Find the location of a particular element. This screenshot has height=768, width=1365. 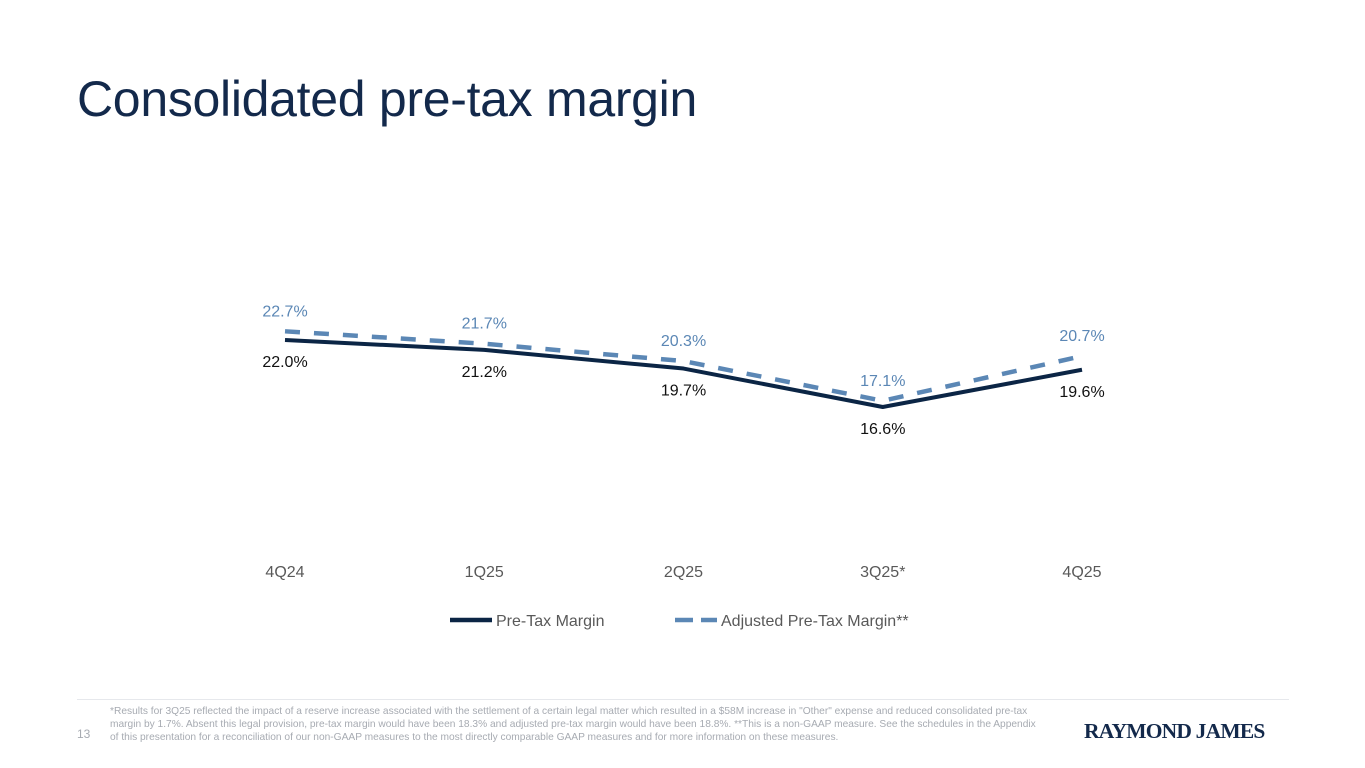

adjusted-pre-tax-margin-line is located at coordinates (683, 366).